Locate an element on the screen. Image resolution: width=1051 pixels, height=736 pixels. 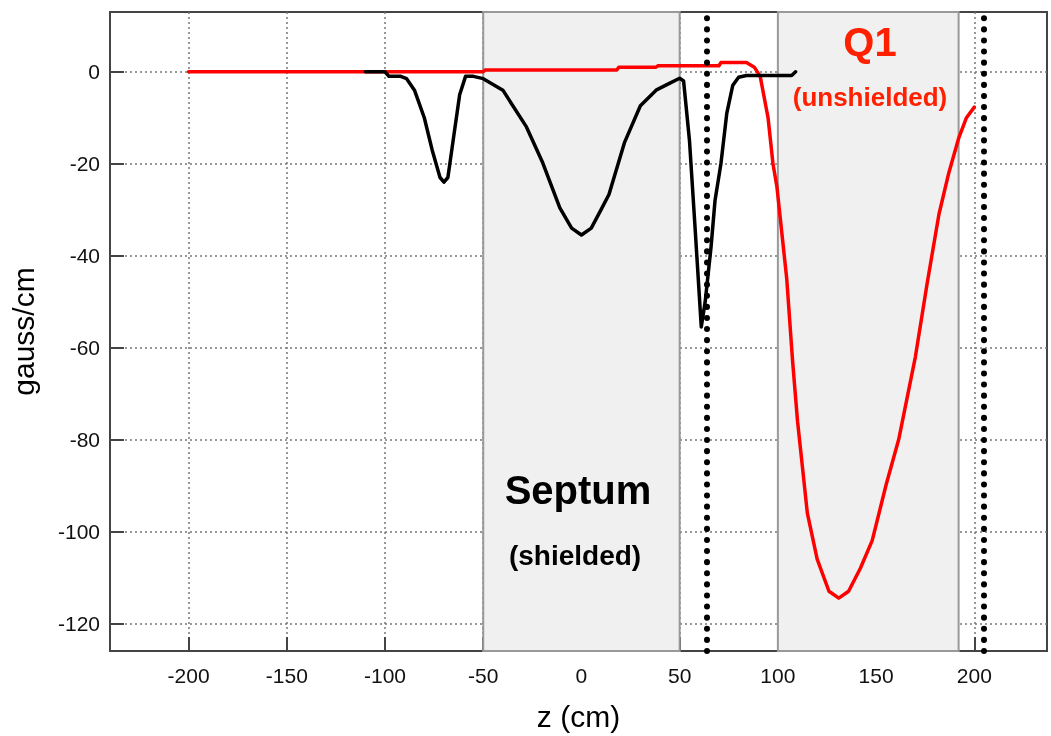
x-tick-label: 200 is located at coordinates (974, 675).